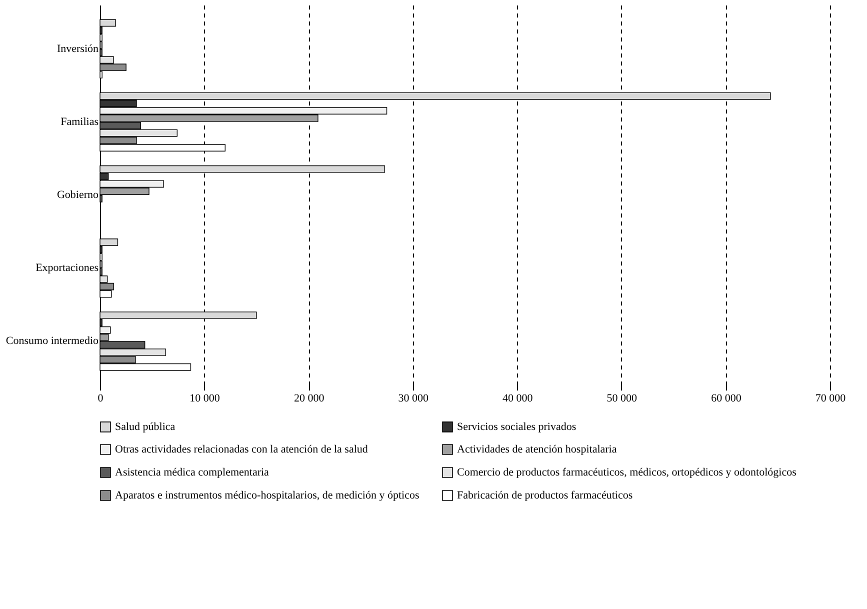 The image size is (867, 609). Describe the element at coordinates (518, 398) in the screenshot. I see `x-tick-label: 40 000` at that location.